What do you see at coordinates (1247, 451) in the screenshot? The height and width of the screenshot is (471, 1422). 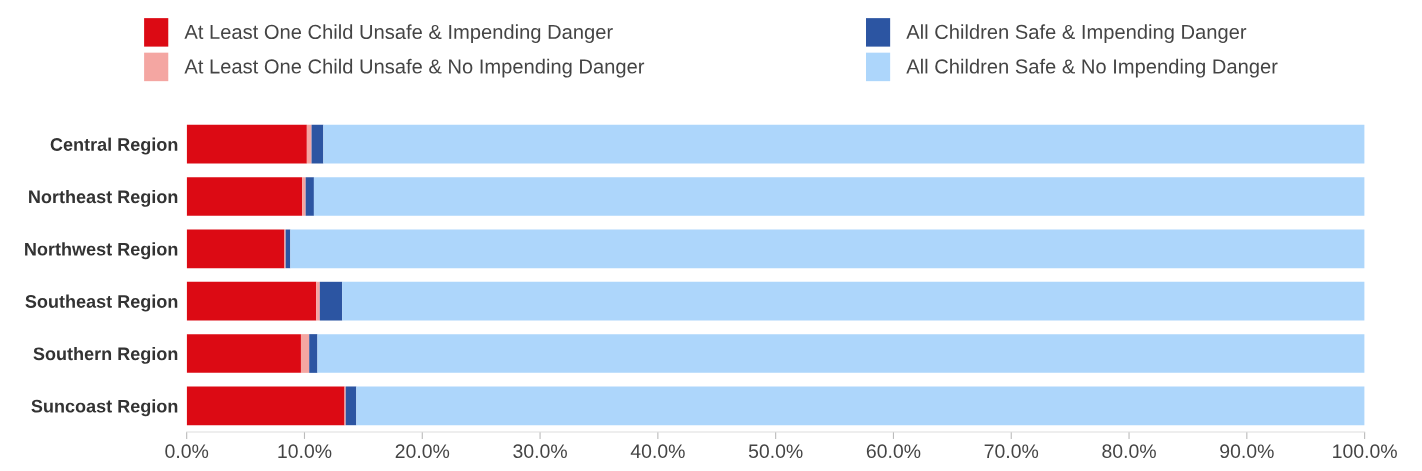 I see `x-tick-label: 90.0%` at bounding box center [1247, 451].